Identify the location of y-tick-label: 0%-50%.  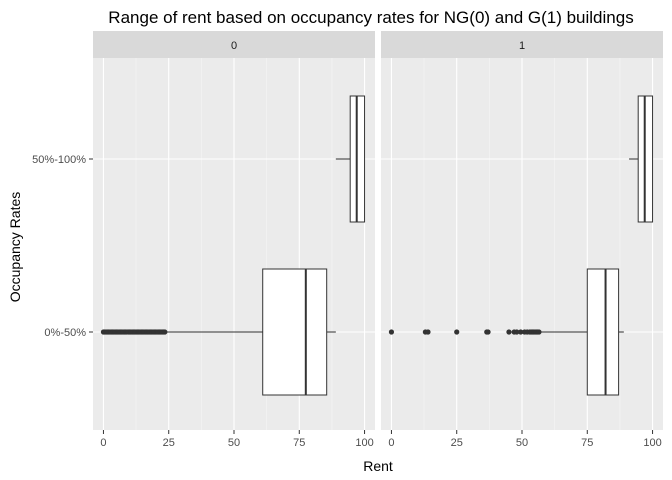
(65, 333).